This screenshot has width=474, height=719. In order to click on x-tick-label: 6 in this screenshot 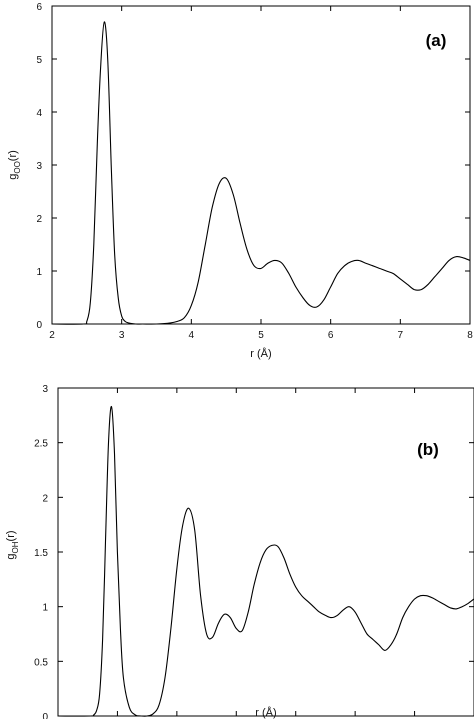, I will do `click(331, 335)`.